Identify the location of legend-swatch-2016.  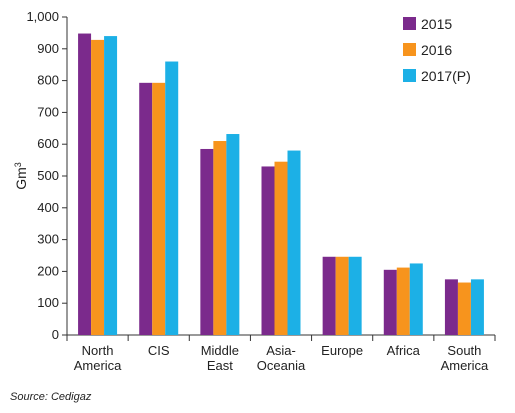
(409, 49).